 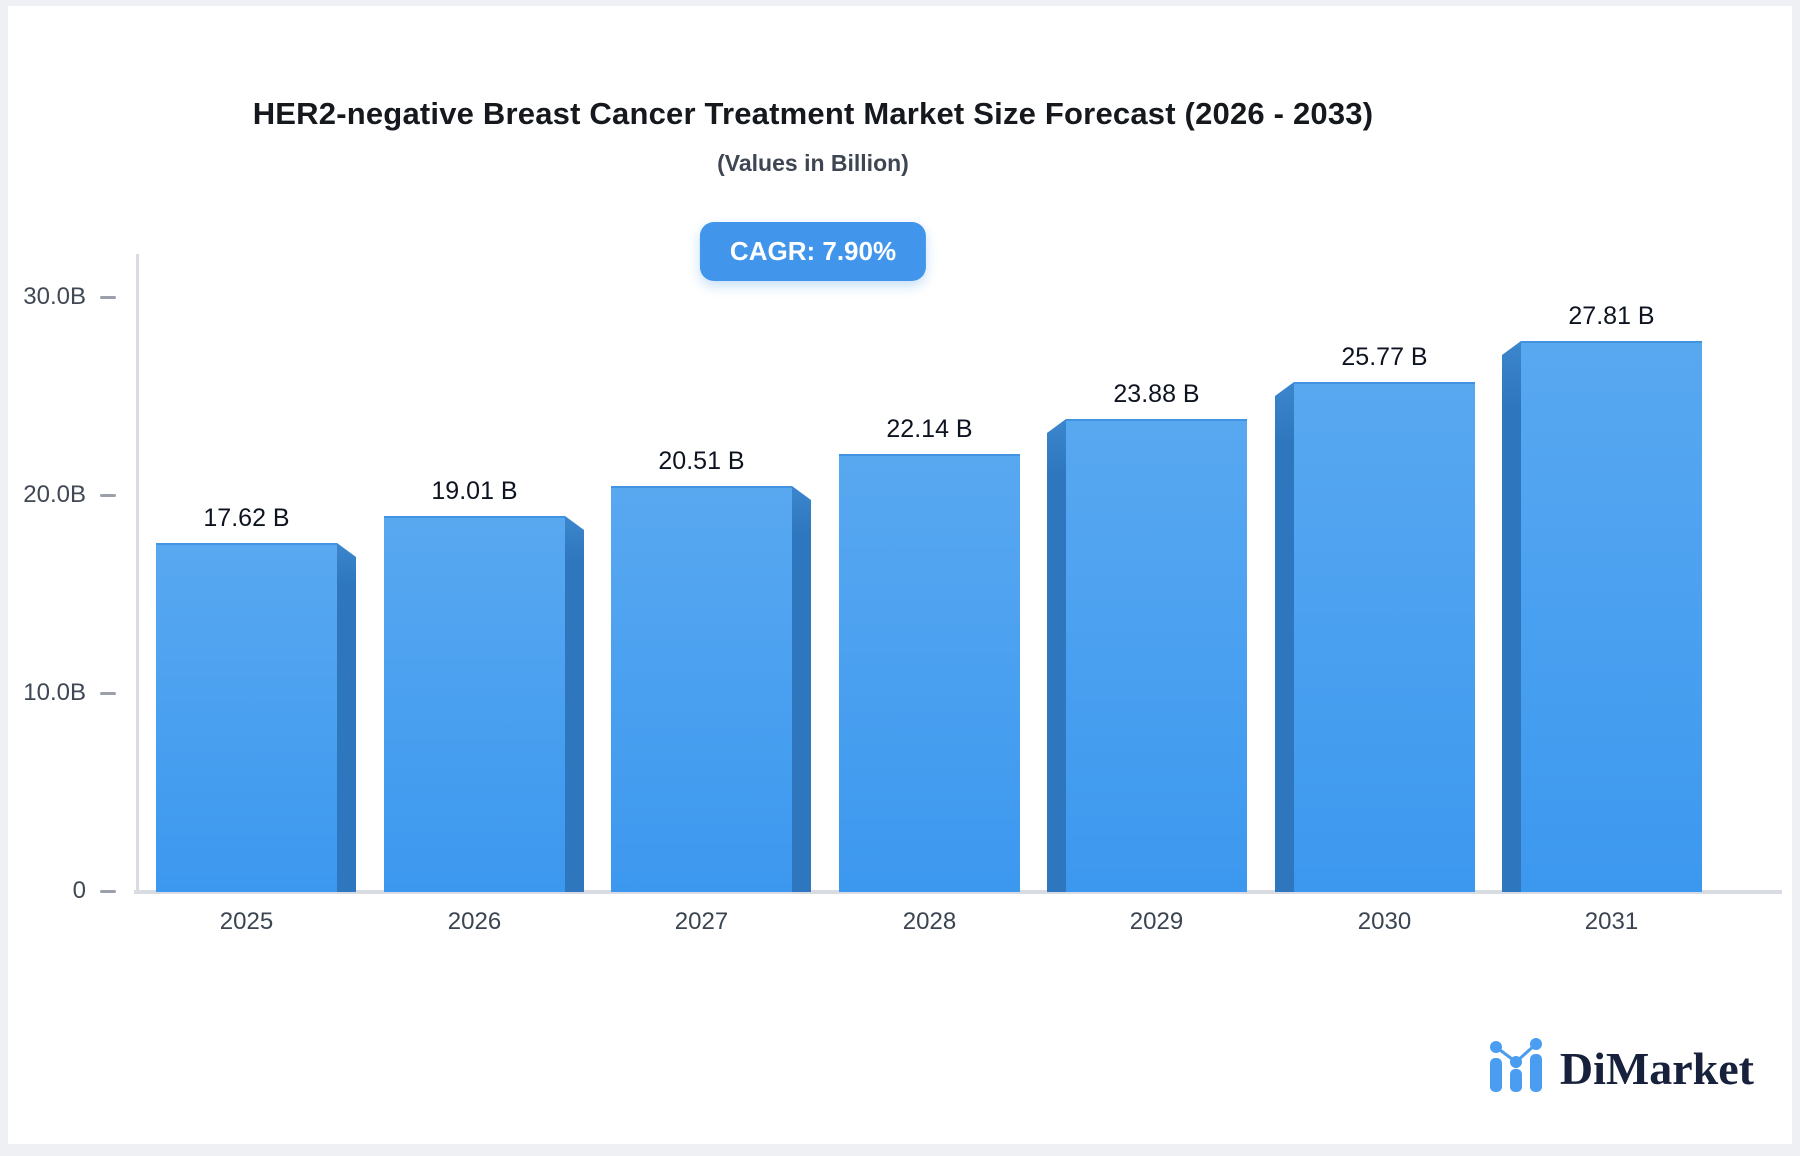 I want to click on bar-2031-3d-side, so click(x=1511, y=616).